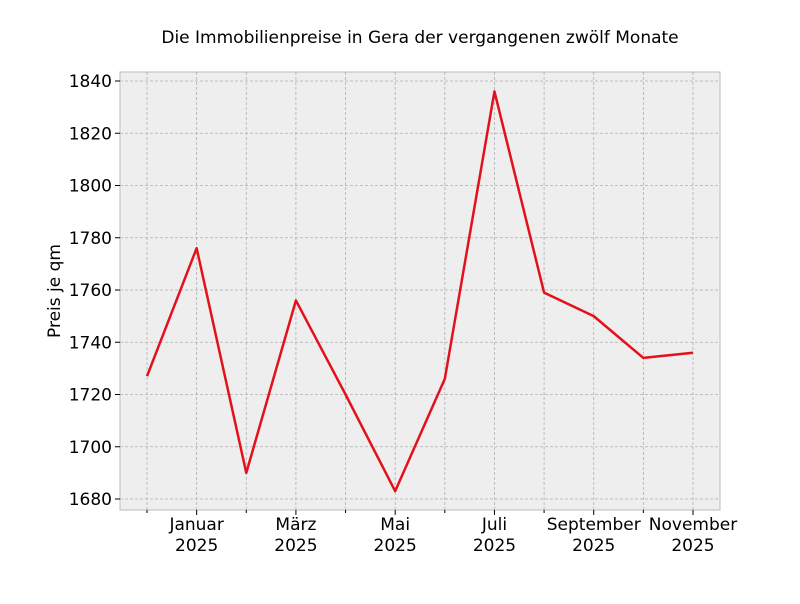 This screenshot has width=800, height=604. What do you see at coordinates (90, 343) in the screenshot?
I see `y-tick-label: 1740` at bounding box center [90, 343].